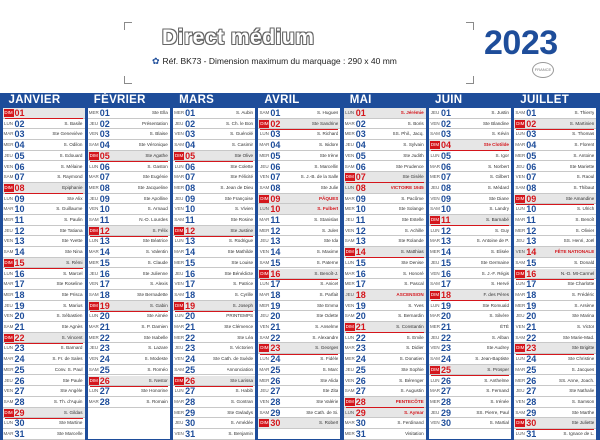 The height and width of the screenshot is (440, 600). Describe the element at coordinates (384, 177) in the screenshot. I see `day-row: DIM 07 Ste Gisèle` at that location.